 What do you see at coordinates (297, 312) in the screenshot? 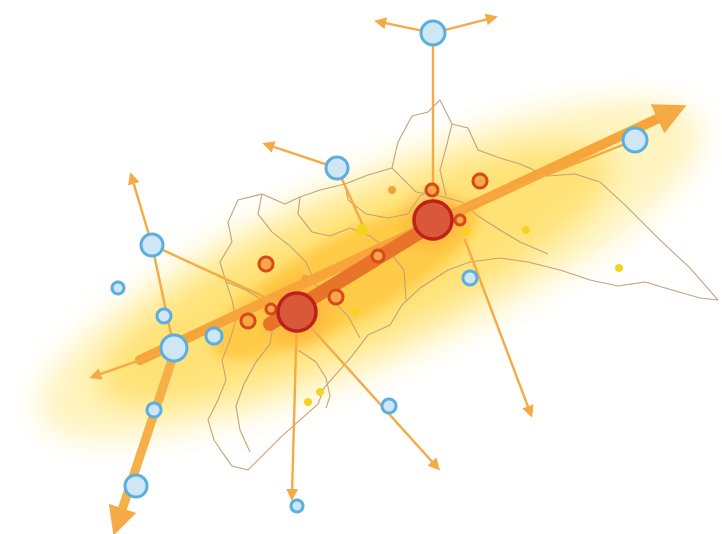
I see `major-hub-west` at bounding box center [297, 312].